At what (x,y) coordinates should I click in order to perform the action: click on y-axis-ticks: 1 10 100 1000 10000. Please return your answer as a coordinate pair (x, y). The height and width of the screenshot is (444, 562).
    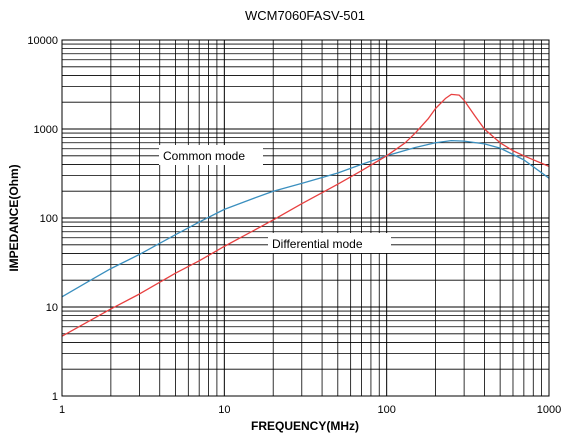
    Looking at the image, I should click on (42, 219).